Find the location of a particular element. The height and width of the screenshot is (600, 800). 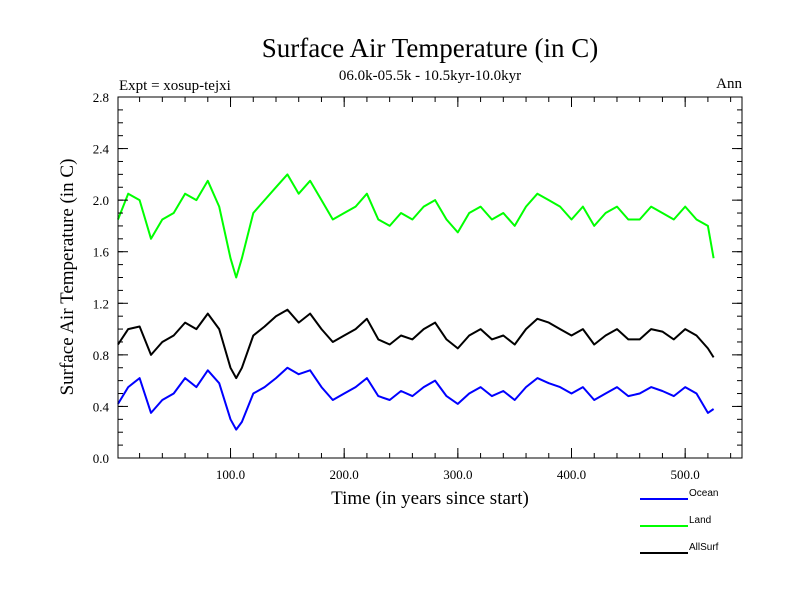

y-tick-label: 0.0 is located at coordinates (101, 458).